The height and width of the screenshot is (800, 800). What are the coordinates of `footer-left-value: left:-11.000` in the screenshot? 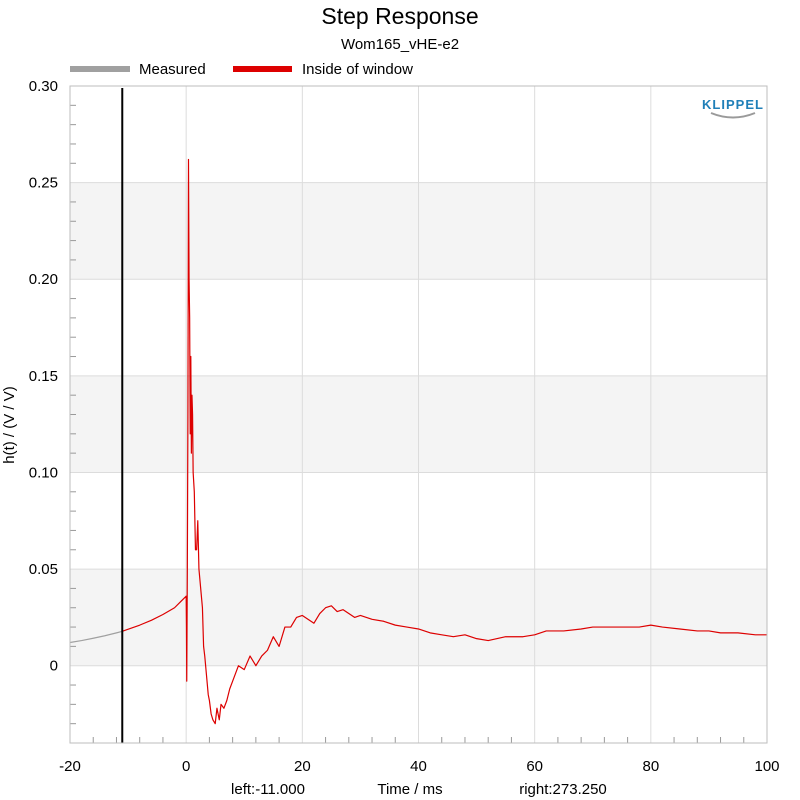 It's located at (268, 789).